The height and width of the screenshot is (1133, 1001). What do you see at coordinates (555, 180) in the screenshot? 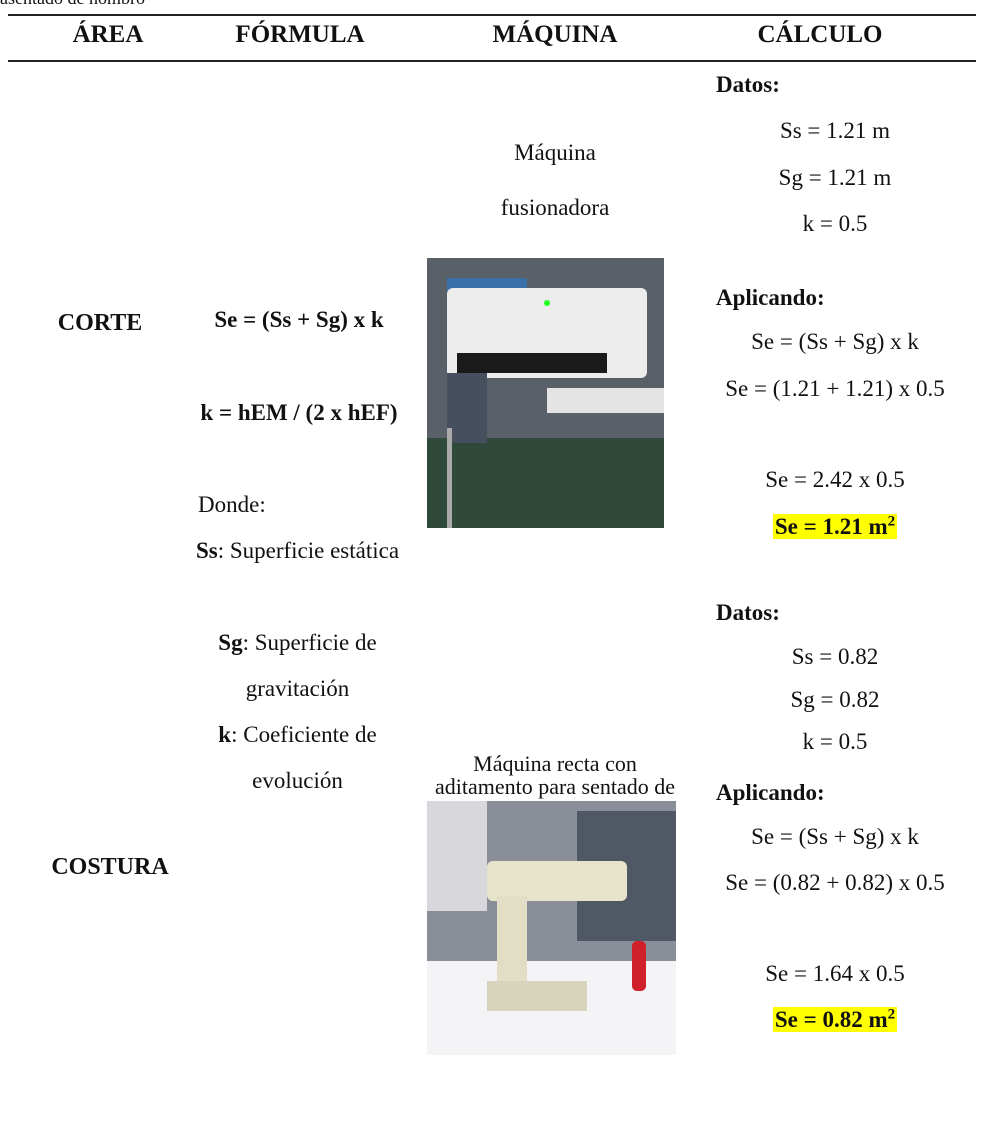
I see `machine-name: Máquina fusionadora` at bounding box center [555, 180].